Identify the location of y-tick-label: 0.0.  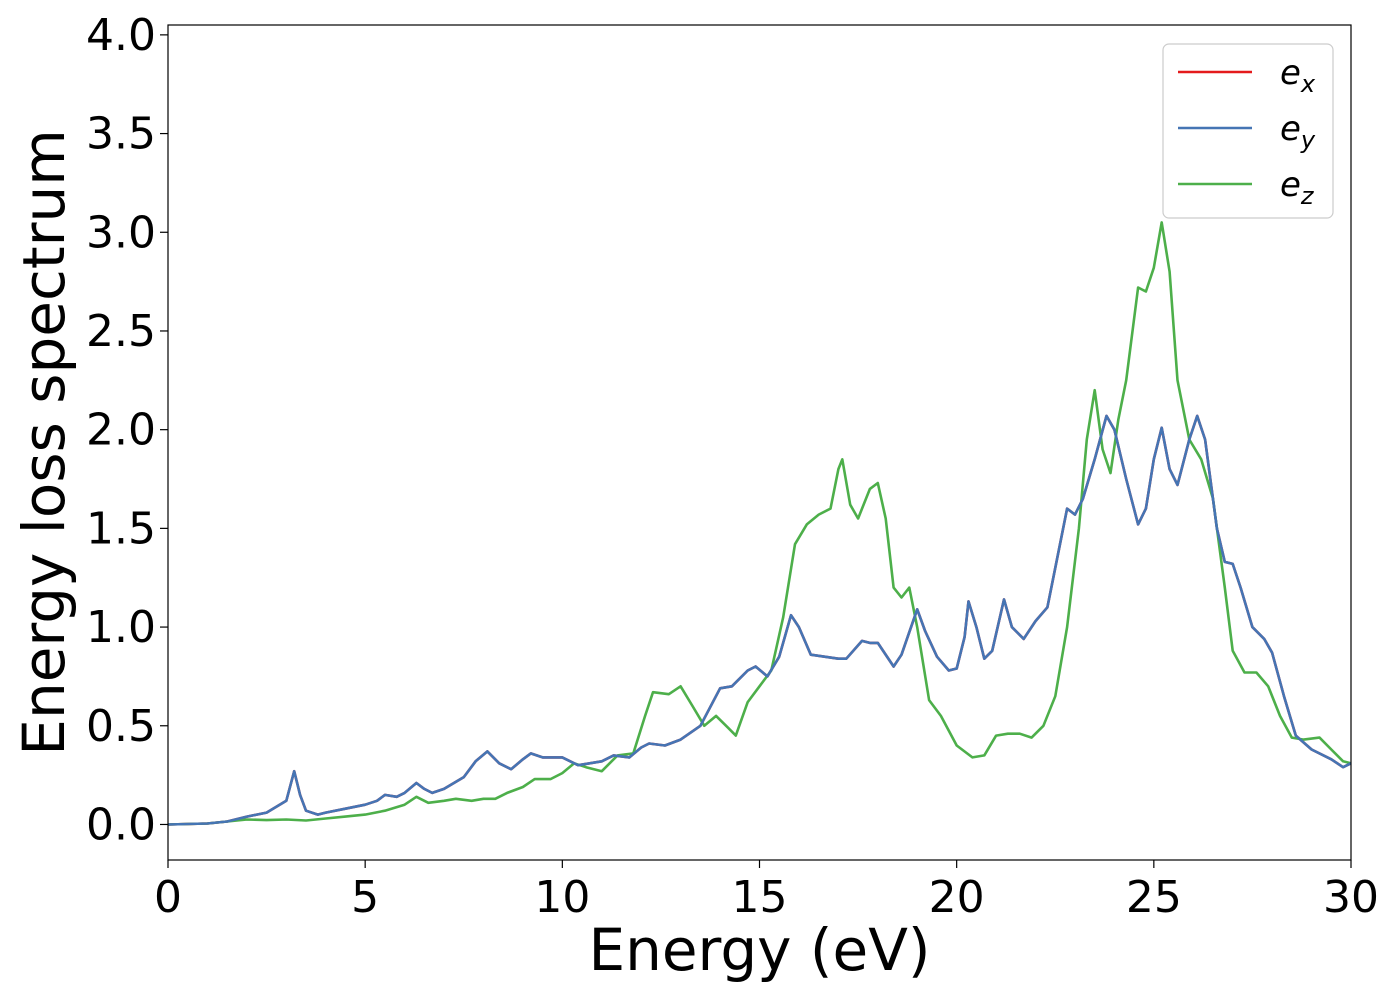
(121, 824).